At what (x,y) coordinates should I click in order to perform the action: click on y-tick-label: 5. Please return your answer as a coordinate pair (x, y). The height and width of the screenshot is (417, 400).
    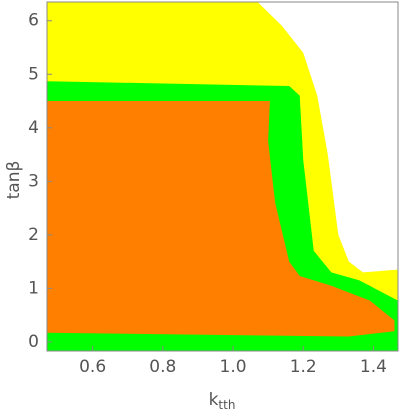
    Looking at the image, I should click on (33, 74).